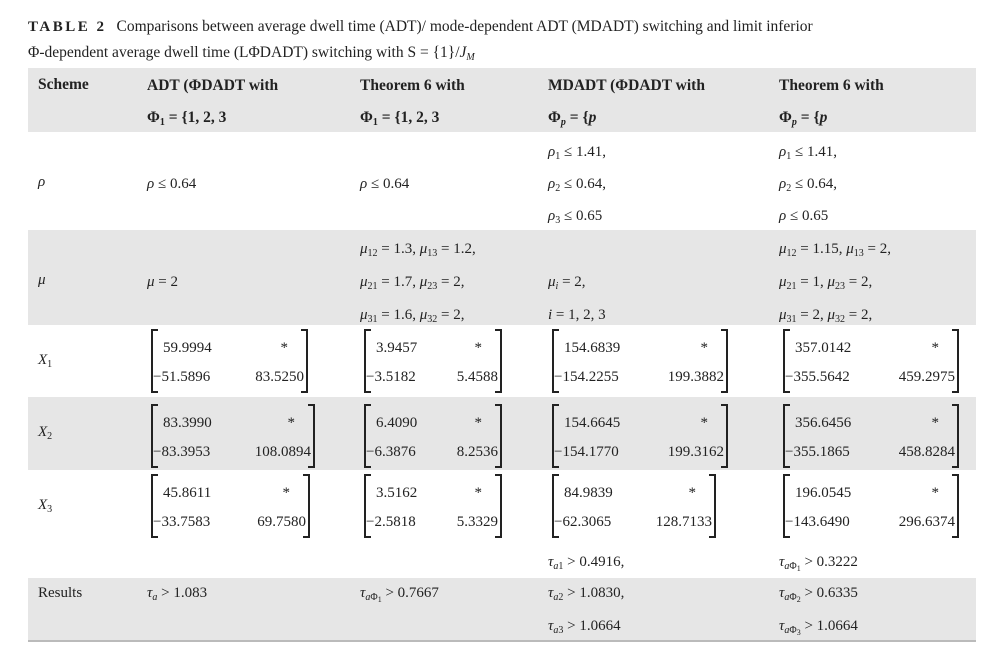 The width and height of the screenshot is (1005, 666). I want to click on matrix-entry: −143.6490, so click(817, 522).